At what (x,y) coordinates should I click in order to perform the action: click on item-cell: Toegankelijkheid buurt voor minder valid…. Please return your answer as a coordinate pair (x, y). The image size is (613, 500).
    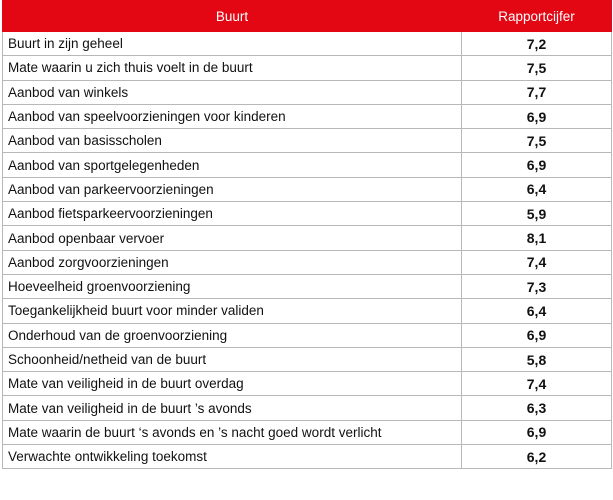
    Looking at the image, I should click on (232, 311).